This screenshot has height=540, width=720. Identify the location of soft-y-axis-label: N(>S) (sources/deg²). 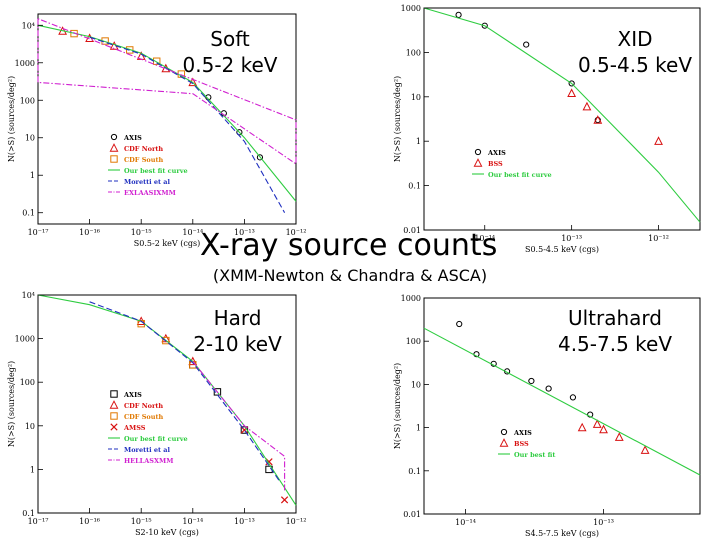
(11, 119).